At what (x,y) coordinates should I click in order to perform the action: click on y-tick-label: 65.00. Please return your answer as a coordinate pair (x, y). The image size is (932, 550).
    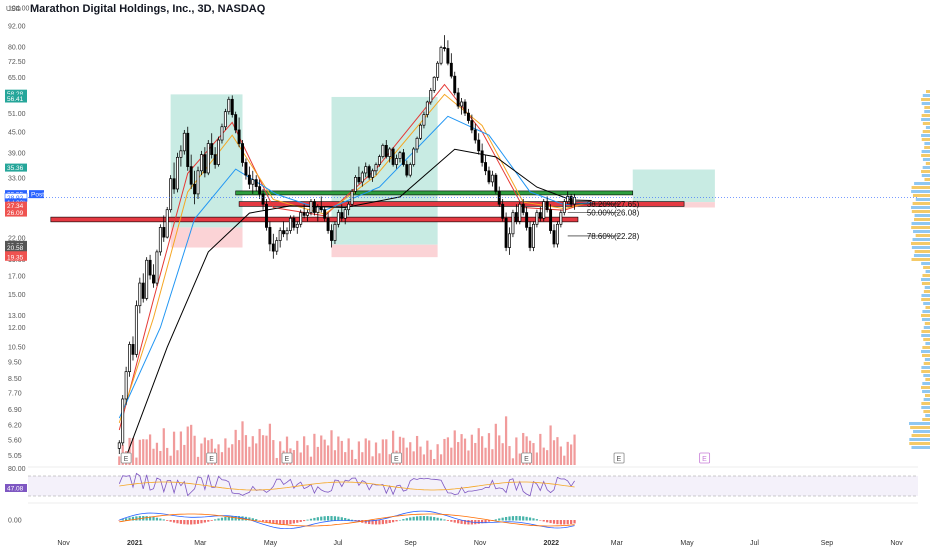
    Looking at the image, I should click on (17, 78).